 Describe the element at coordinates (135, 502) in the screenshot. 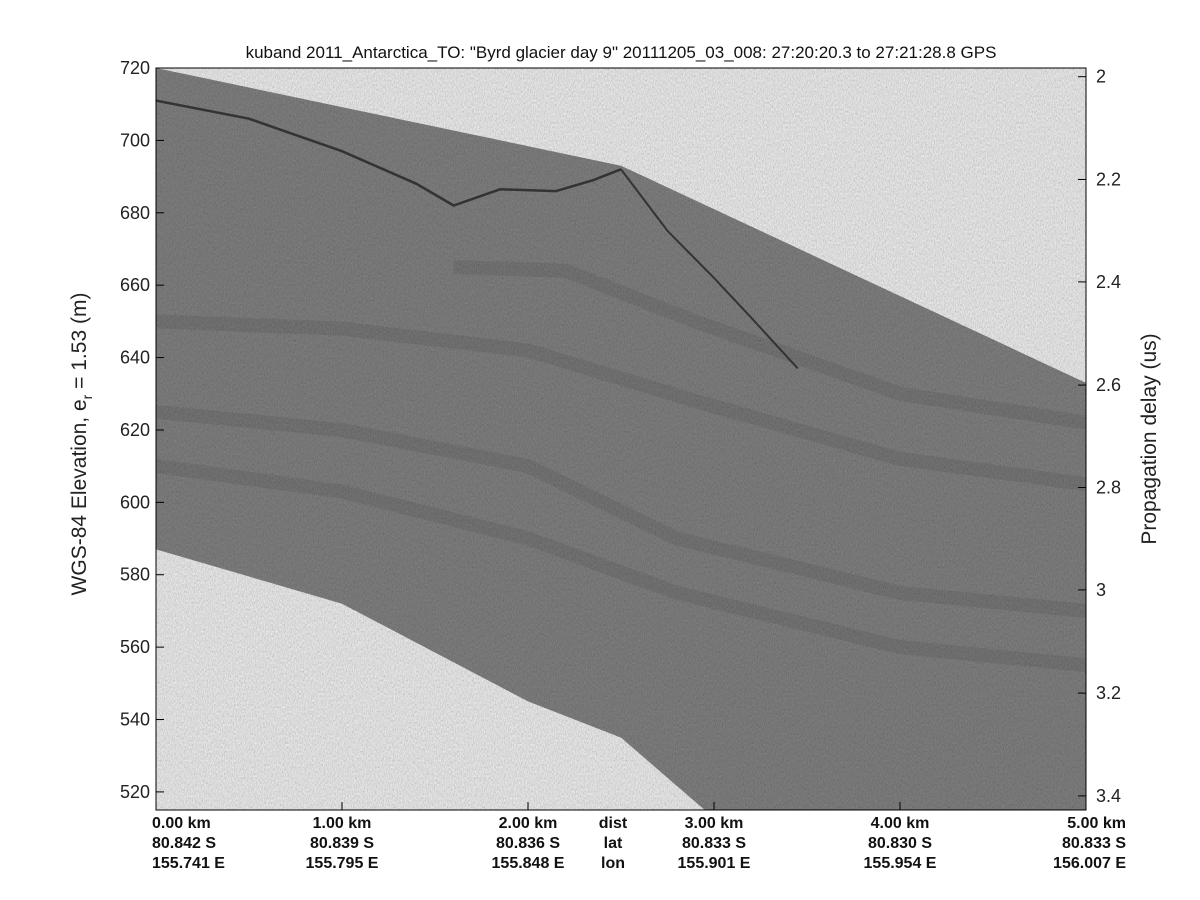

I see `y-tick-label: 600` at that location.